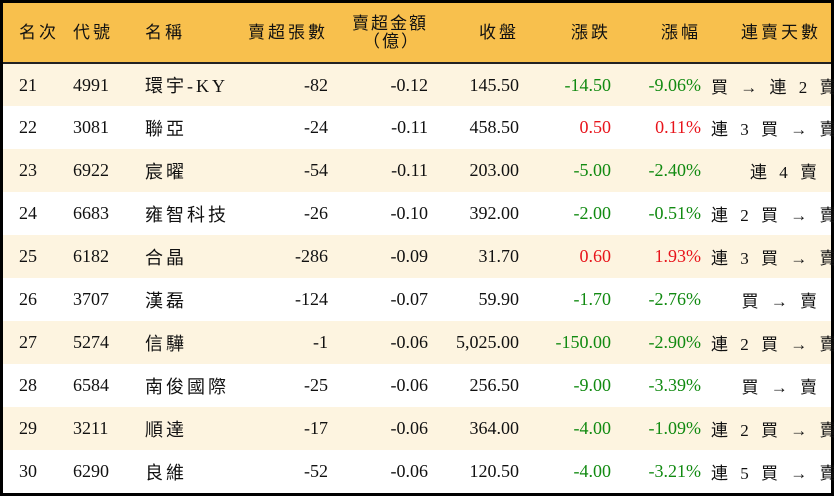 The width and height of the screenshot is (834, 496). What do you see at coordinates (678, 127) in the screenshot?
I see `change-pct-cell: 0.11%` at bounding box center [678, 127].